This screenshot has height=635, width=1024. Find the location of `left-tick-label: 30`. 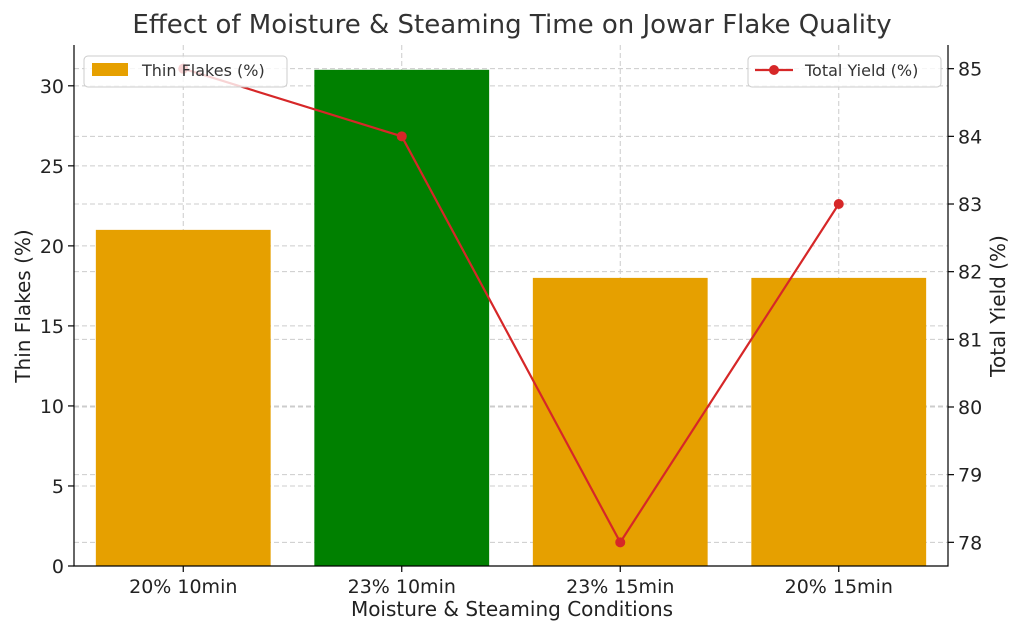

left-tick-label: 30 is located at coordinates (52, 87).